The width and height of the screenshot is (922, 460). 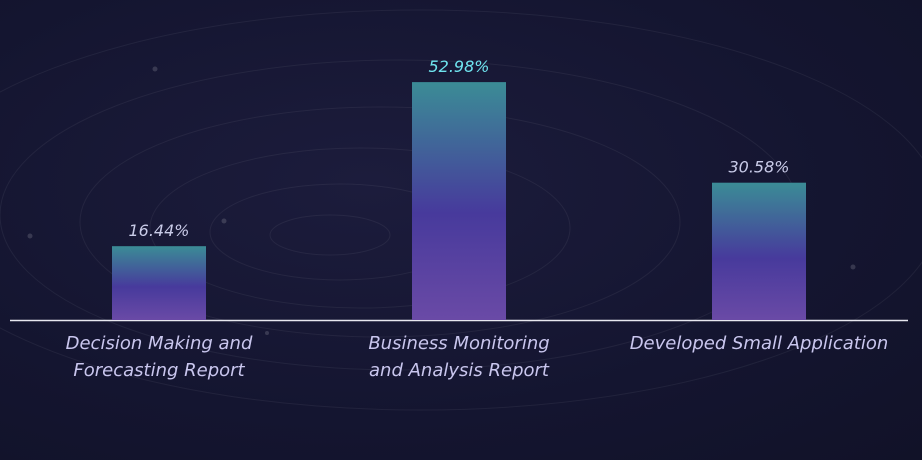 What do you see at coordinates (159, 357) in the screenshot?
I see `category-label: Decision Making and Forecasting Report` at bounding box center [159, 357].